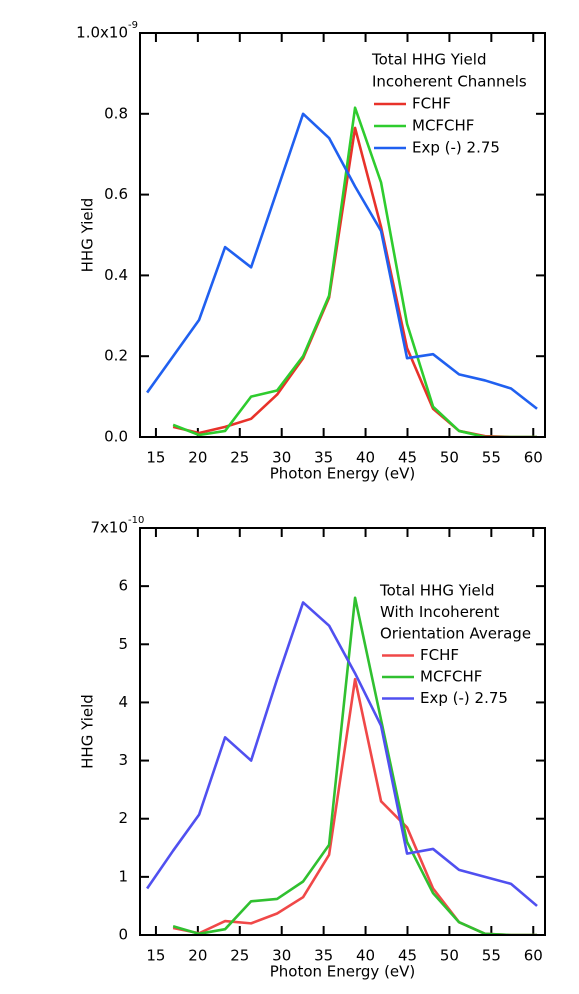  Describe the element at coordinates (116, 437) in the screenshot. I see `y-tick-label: 0.0` at that location.